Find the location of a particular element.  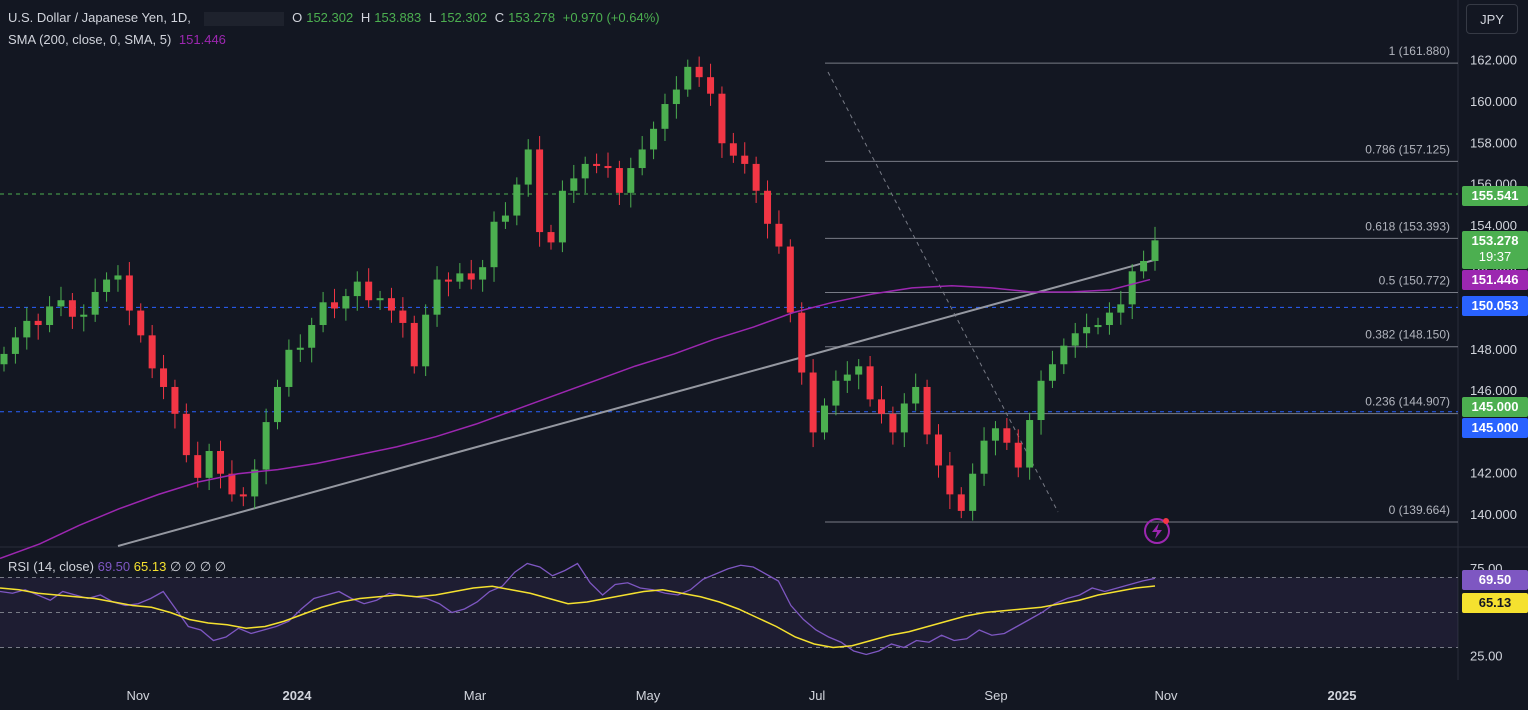

tag-150: 150.053 is located at coordinates (1495, 306).